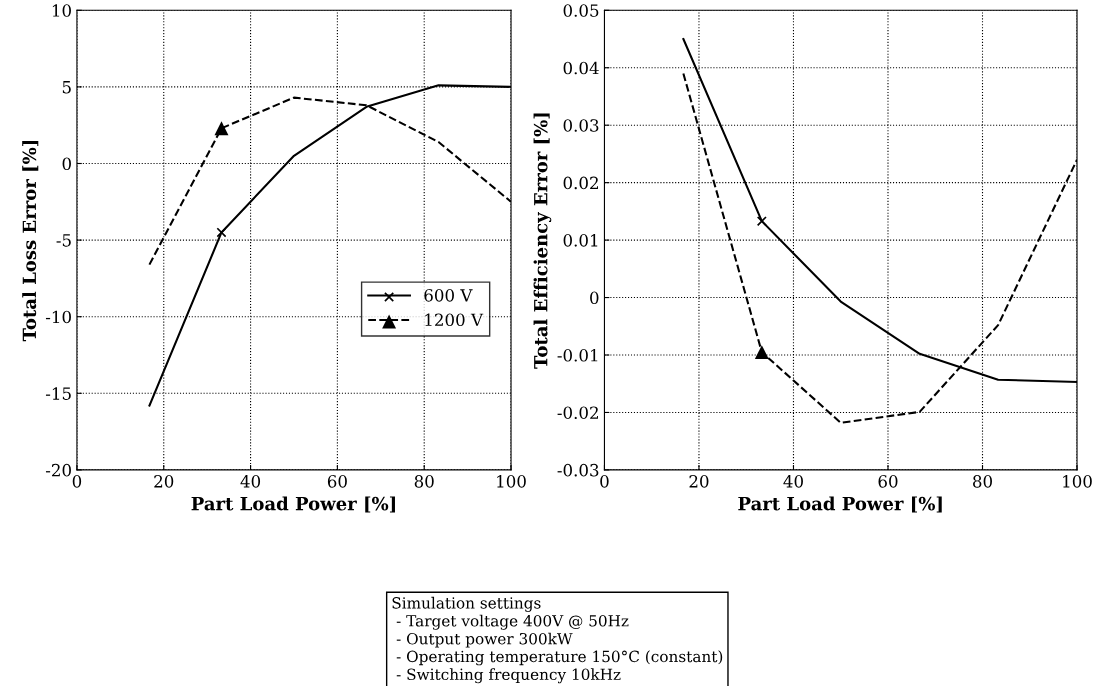  Describe the element at coordinates (577, 355) in the screenshot. I see `y-tick-label: -0.01` at that location.